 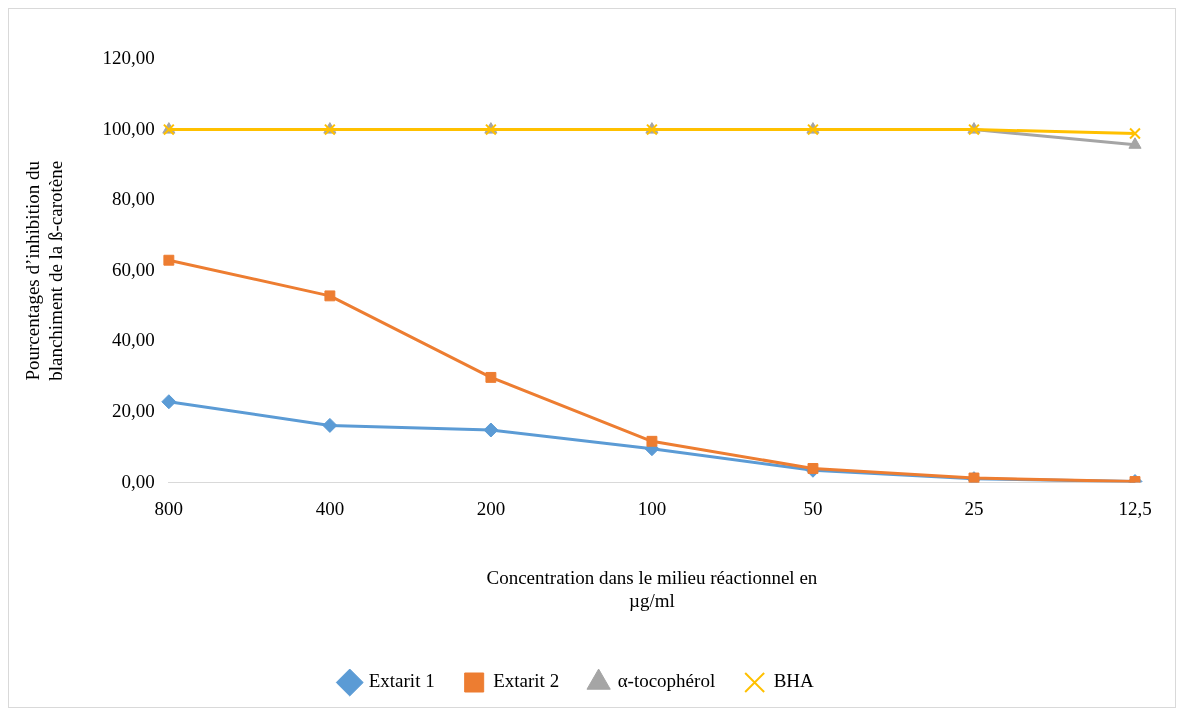 I want to click on legend-label: BHA, so click(x=794, y=681).